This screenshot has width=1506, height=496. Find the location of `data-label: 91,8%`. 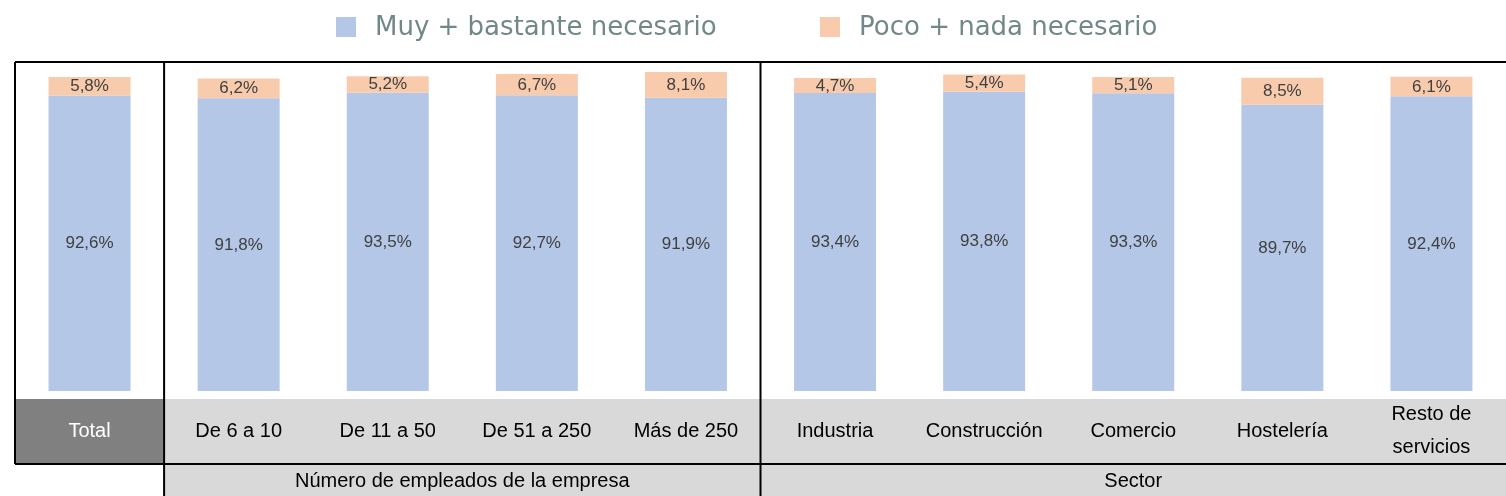

data-label: 91,8% is located at coordinates (238, 244).